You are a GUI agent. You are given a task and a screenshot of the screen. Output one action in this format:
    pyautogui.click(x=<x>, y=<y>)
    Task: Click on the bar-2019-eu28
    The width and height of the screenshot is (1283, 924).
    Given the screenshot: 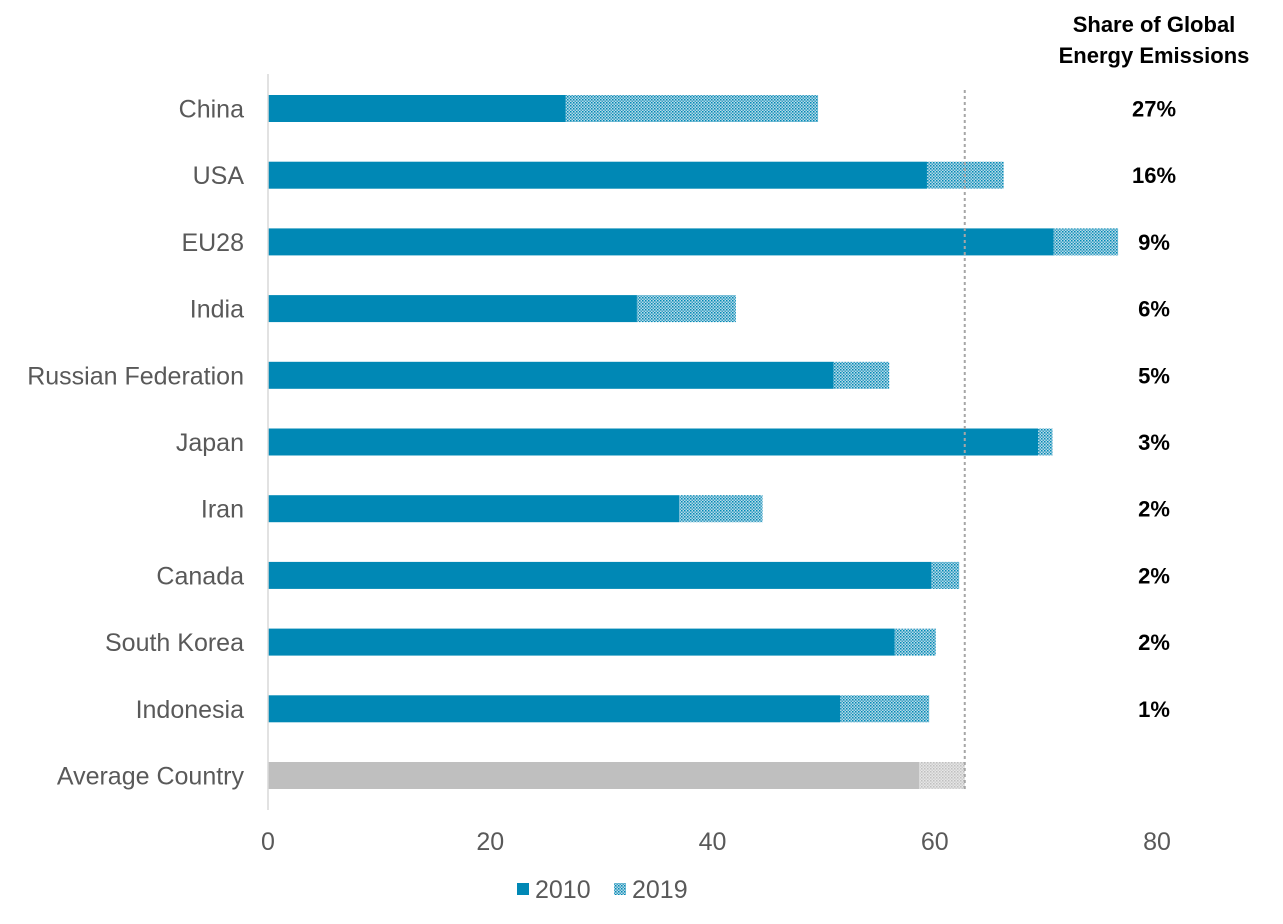 What is the action you would take?
    pyautogui.click(x=1086, y=242)
    